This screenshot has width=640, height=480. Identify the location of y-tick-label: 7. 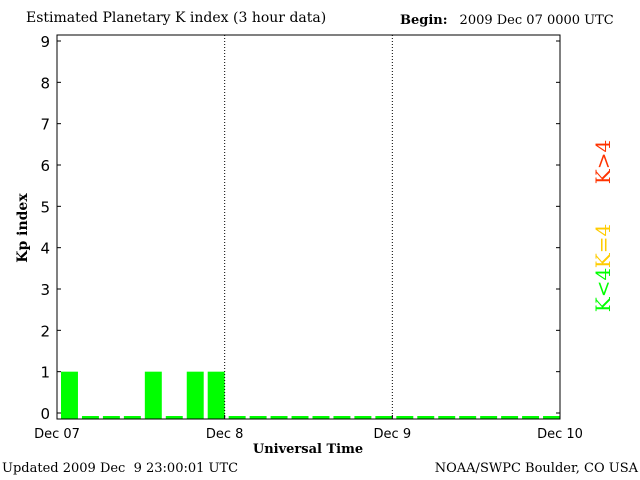
(45, 125).